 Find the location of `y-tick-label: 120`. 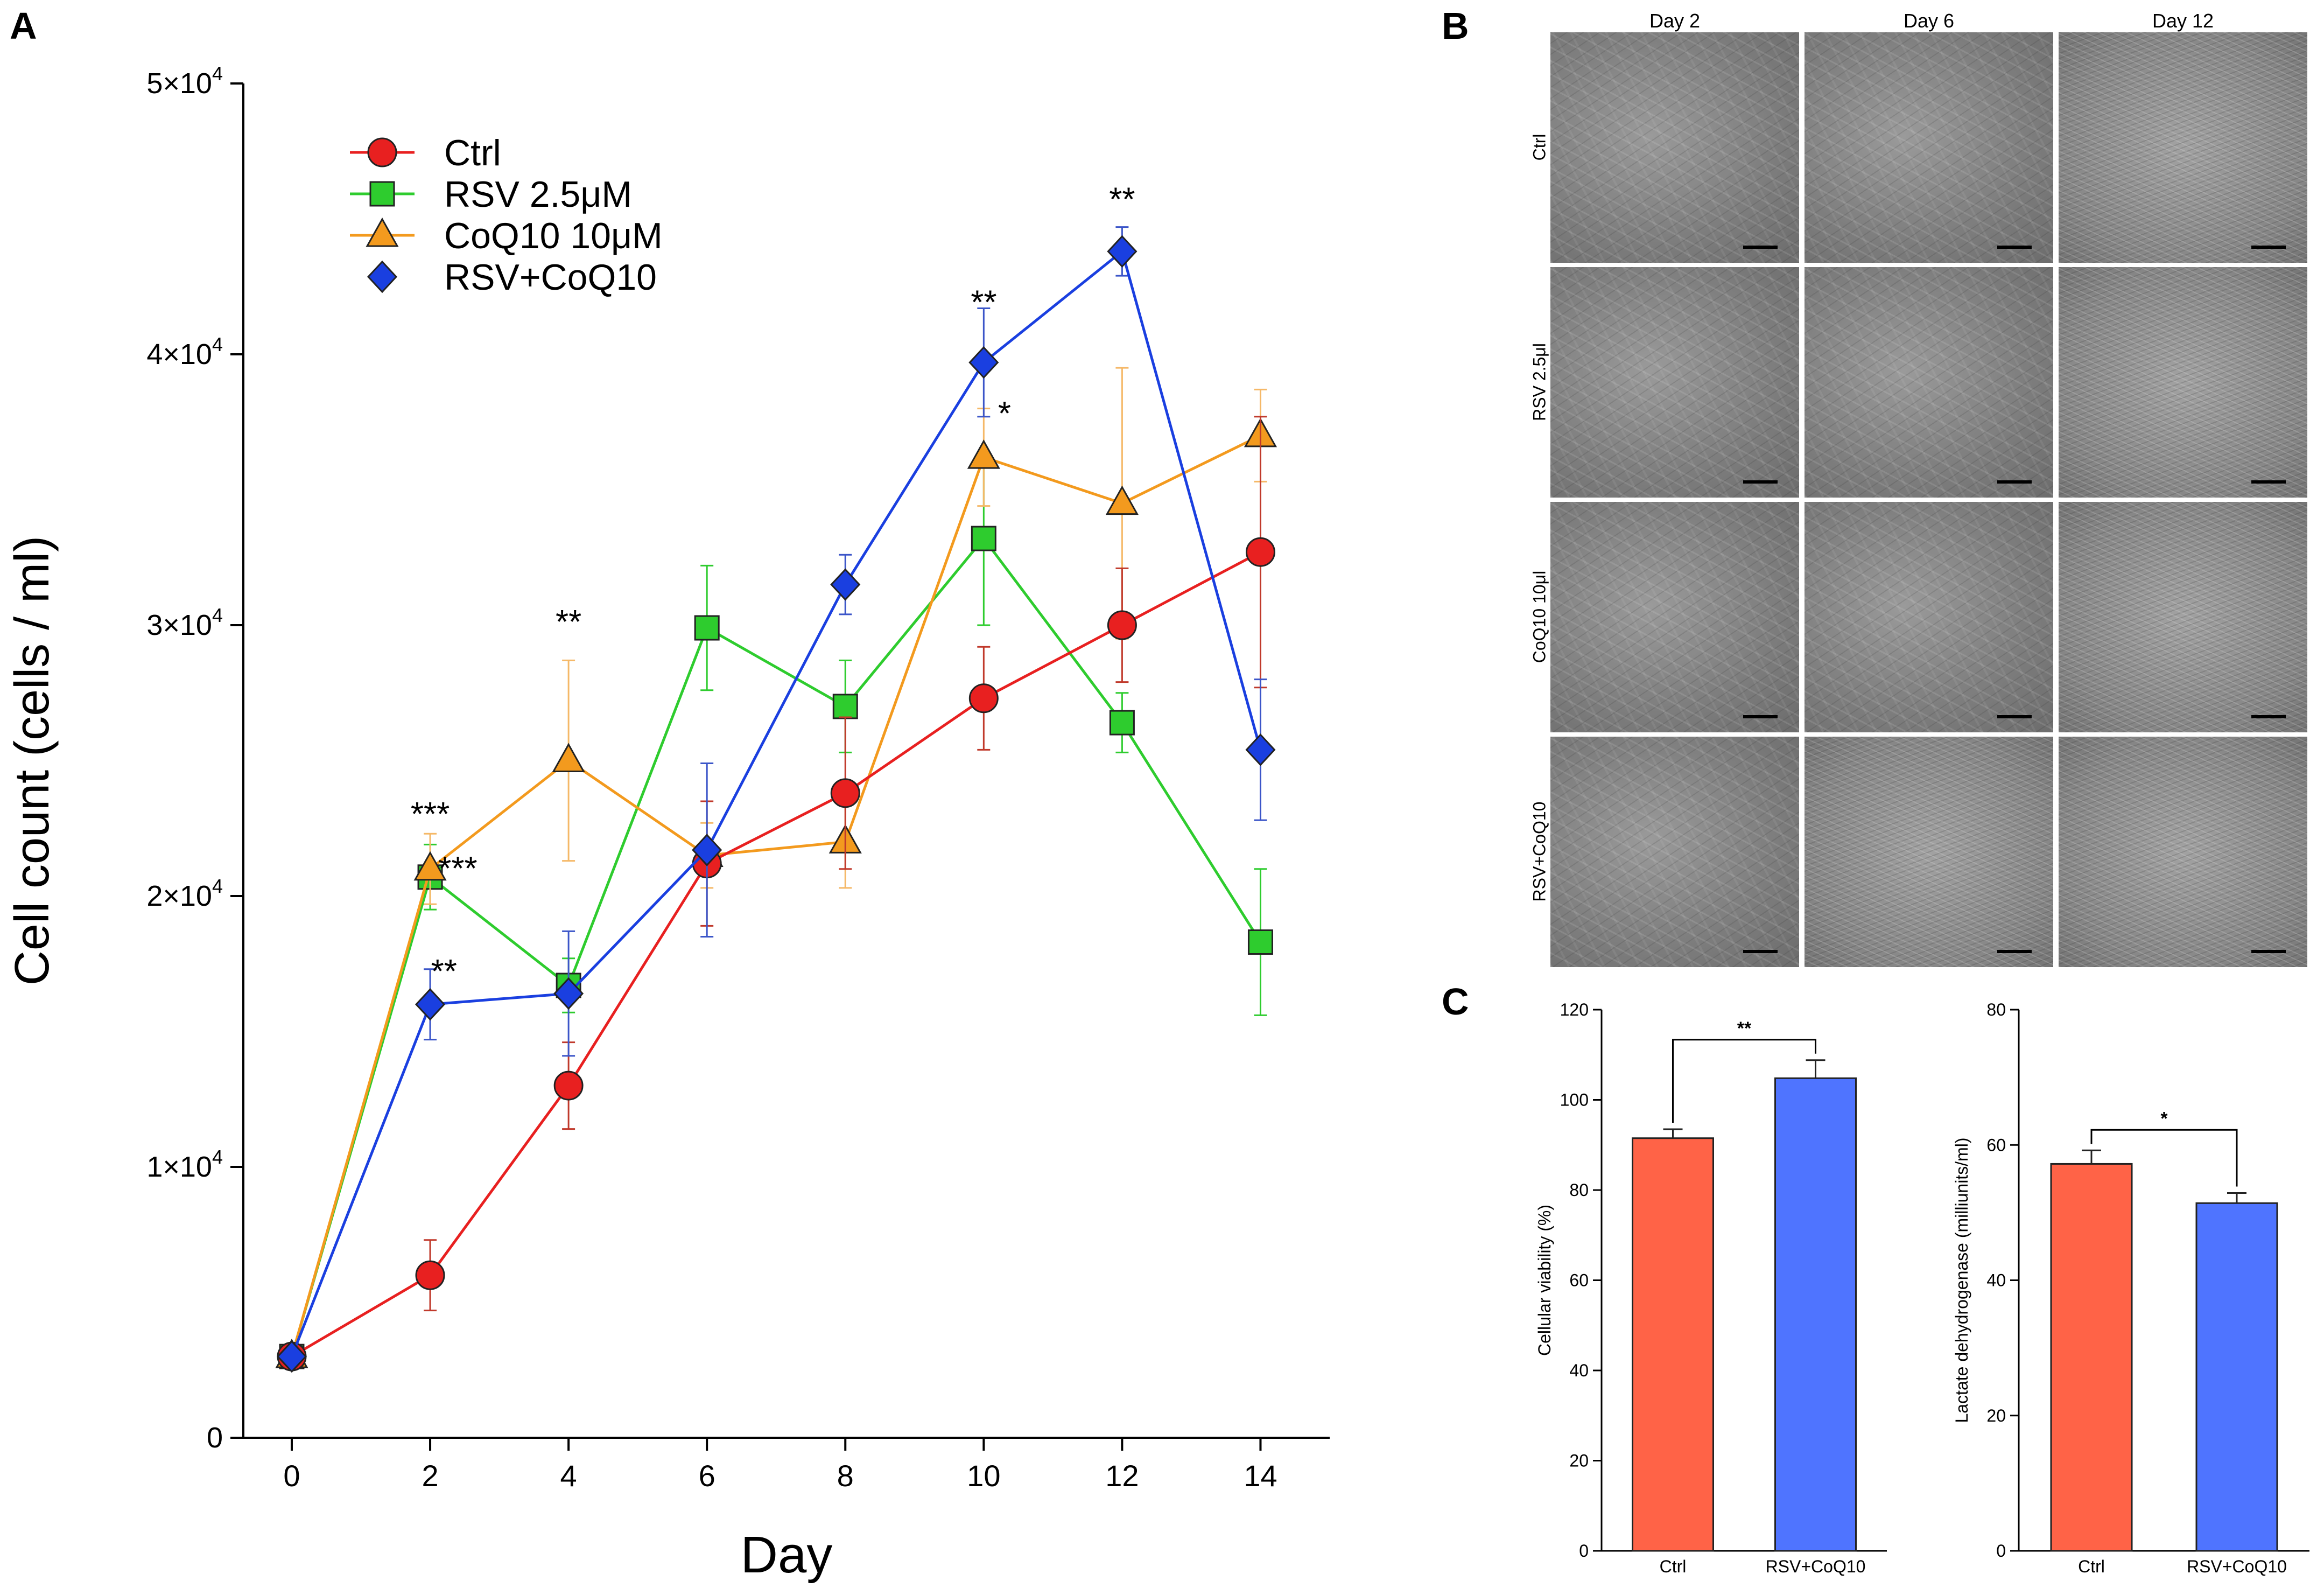

y-tick-label: 120 is located at coordinates (1574, 1009).